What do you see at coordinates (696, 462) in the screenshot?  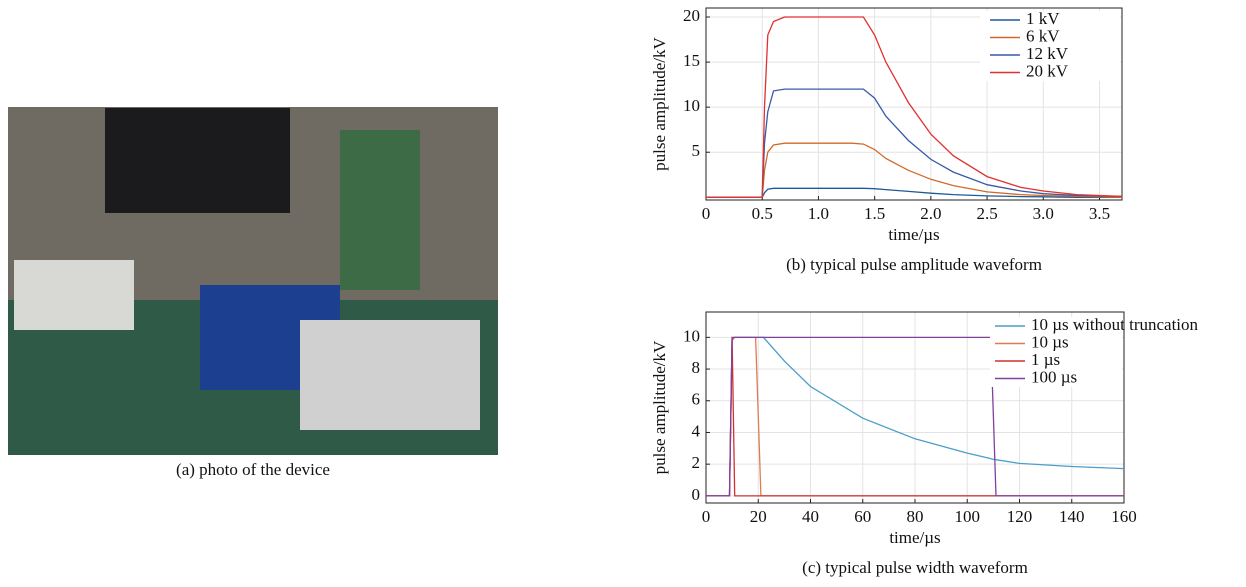 I see `y-tick-label: 2` at bounding box center [696, 462].